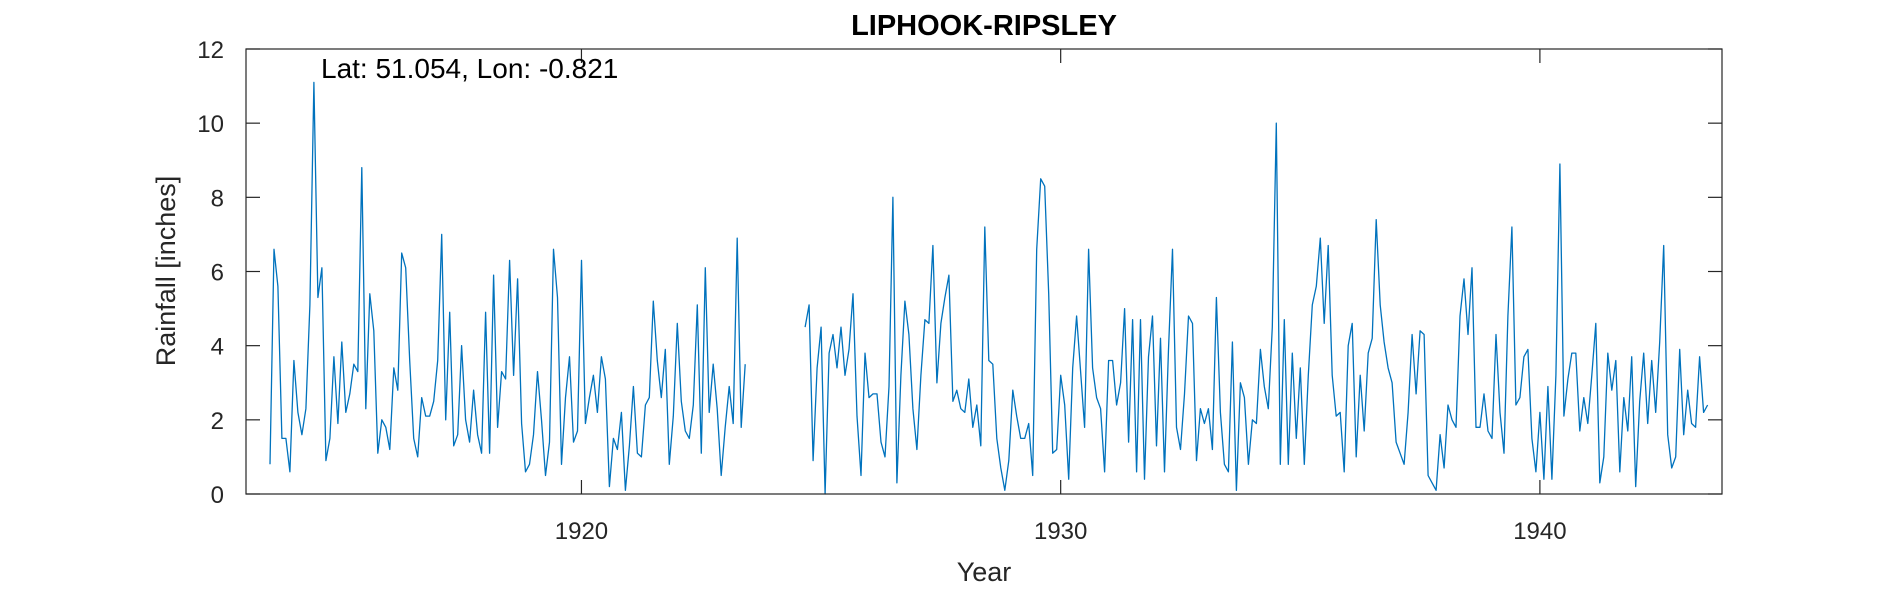  Describe the element at coordinates (984, 26) in the screenshot. I see `chart-title: LIPHOOK-RIPSLEY` at that location.